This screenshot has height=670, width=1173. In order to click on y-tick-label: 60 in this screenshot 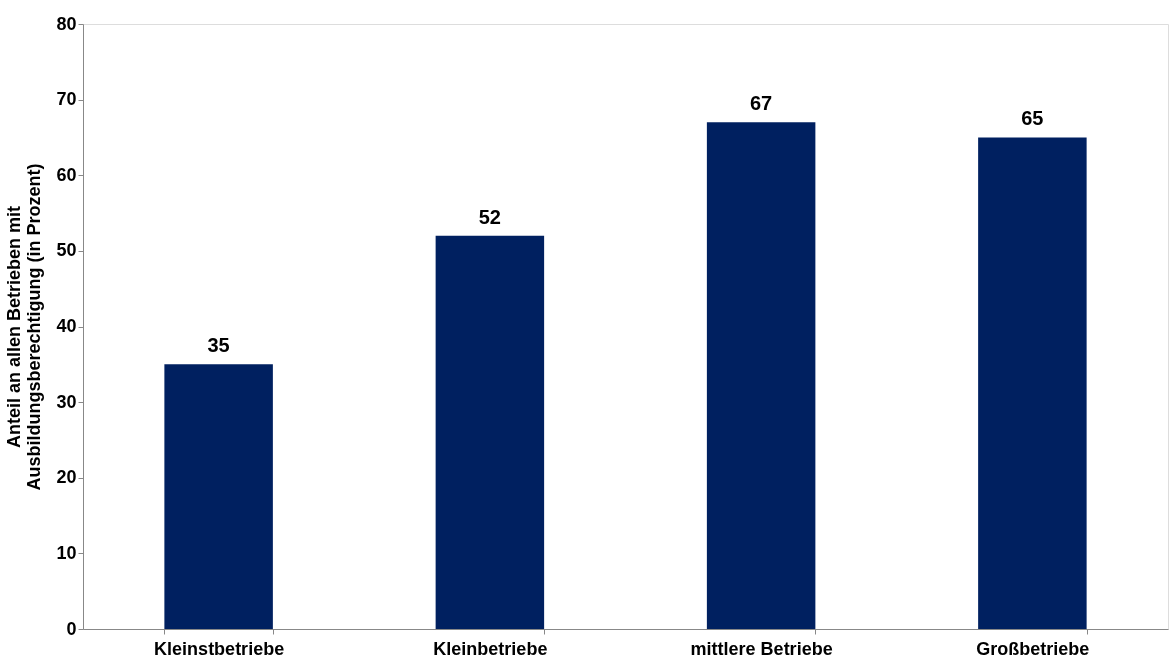, I will do `click(66, 174)`.